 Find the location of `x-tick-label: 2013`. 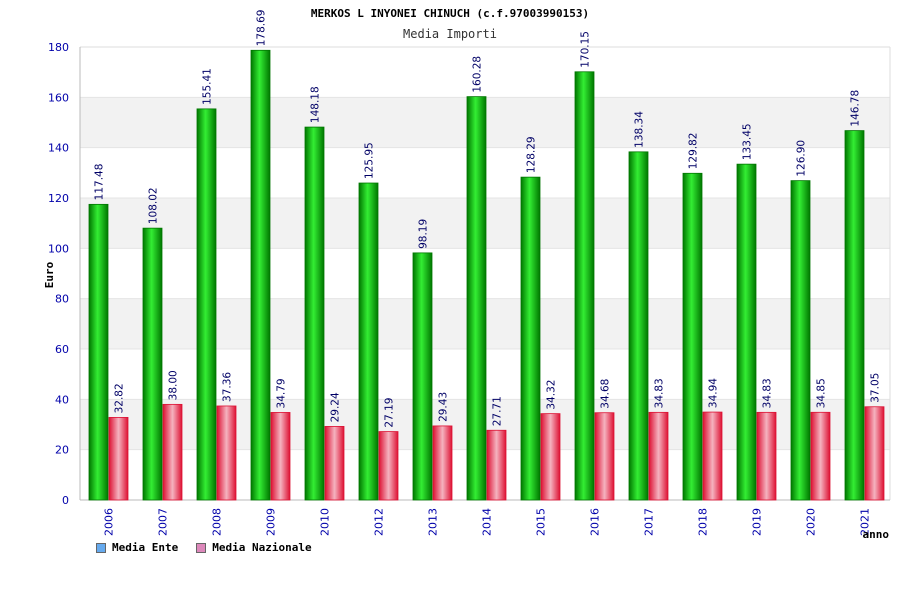

x-tick-label: 2013 is located at coordinates (433, 522).